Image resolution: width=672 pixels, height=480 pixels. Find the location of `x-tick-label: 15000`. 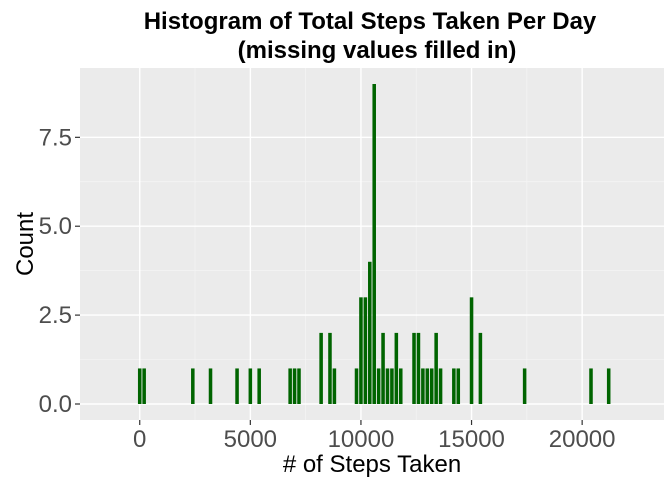

x-tick-label: 15000 is located at coordinates (471, 439).